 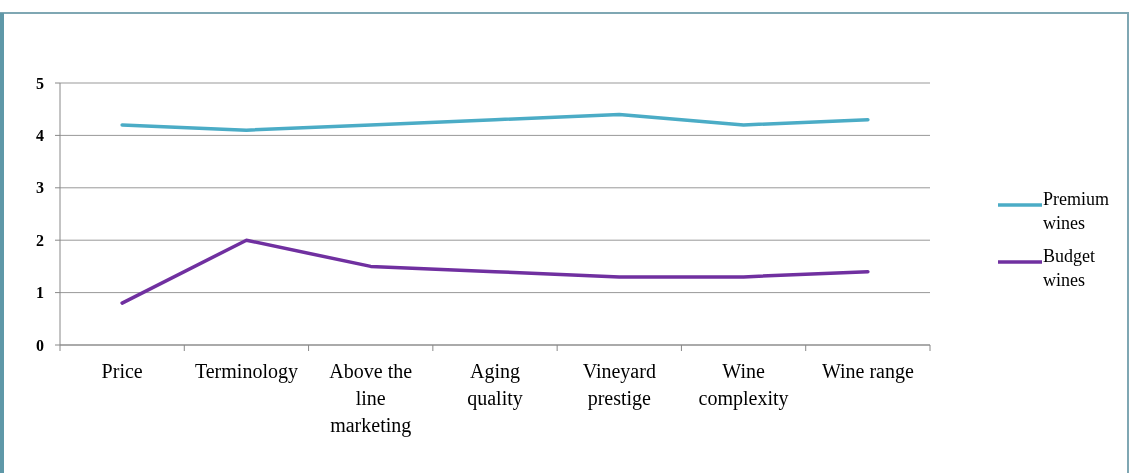 I want to click on x-tick-label: Wine complexity, so click(x=743, y=385).